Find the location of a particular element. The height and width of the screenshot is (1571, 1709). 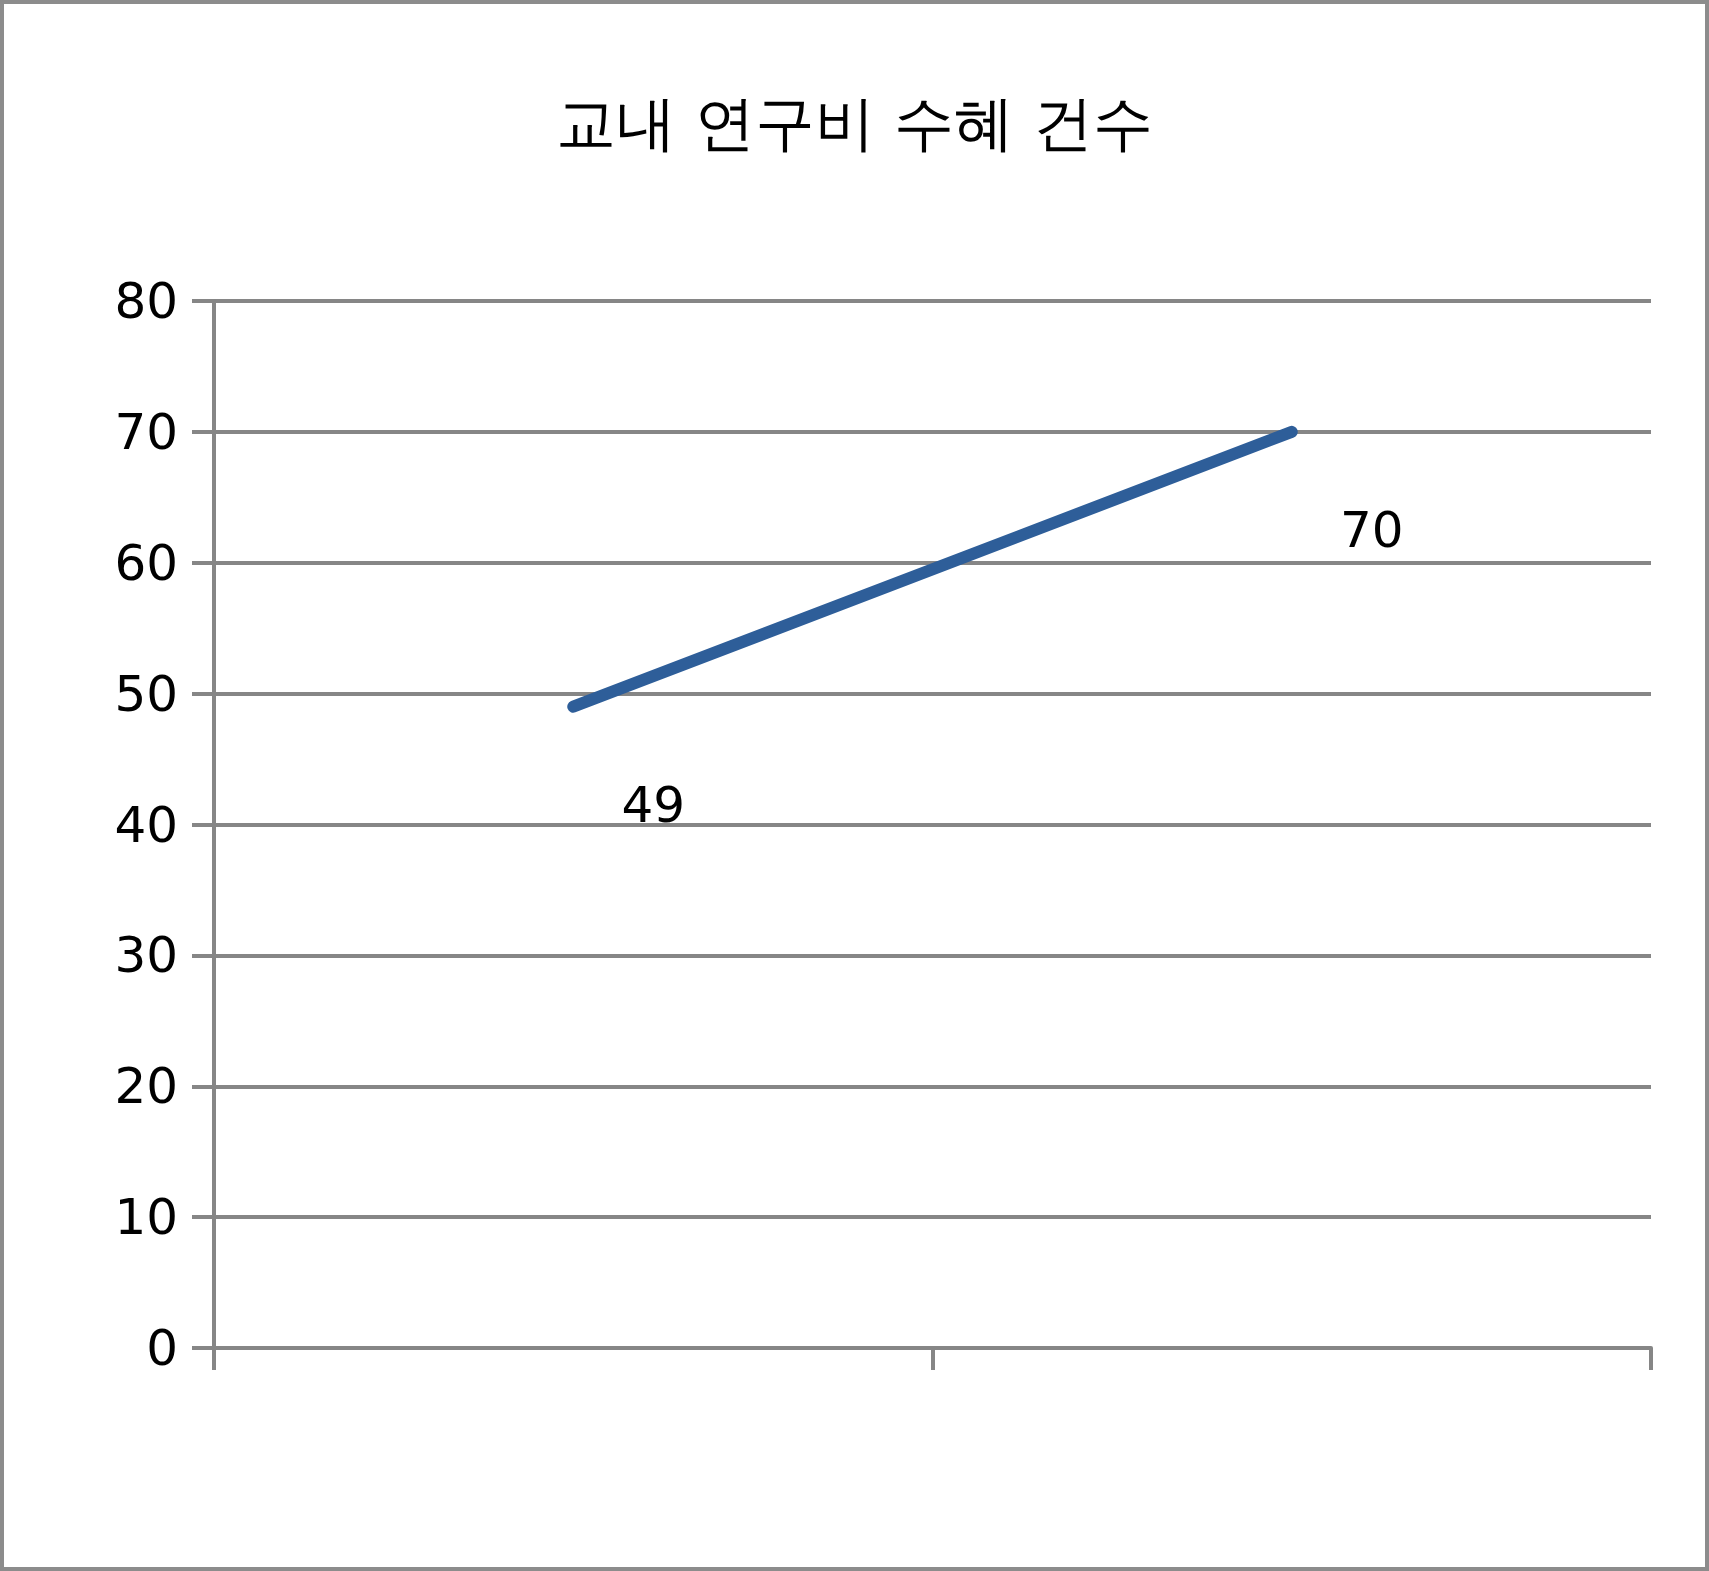

y-tick-label: 40 is located at coordinates (146, 824).